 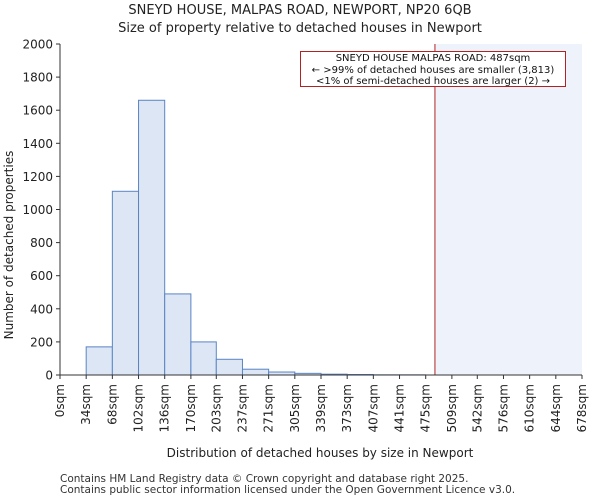 What do you see at coordinates (347, 408) in the screenshot?
I see `x-tick-label: 373sqm` at bounding box center [347, 408].